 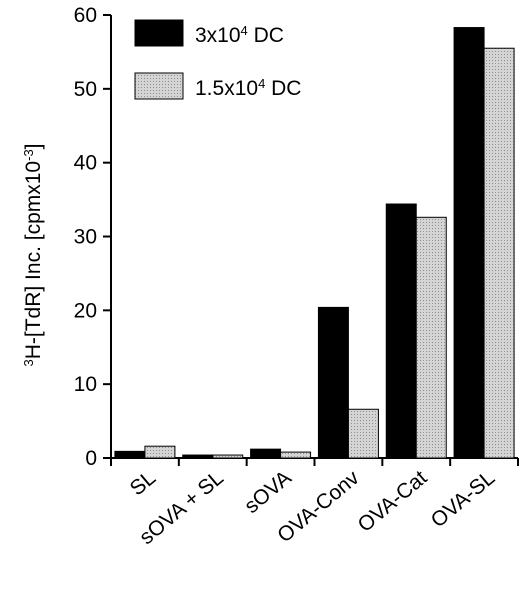 What do you see at coordinates (226, 88) in the screenshot?
I see `legend-label-series-2-base: 1.5x10` at bounding box center [226, 88].